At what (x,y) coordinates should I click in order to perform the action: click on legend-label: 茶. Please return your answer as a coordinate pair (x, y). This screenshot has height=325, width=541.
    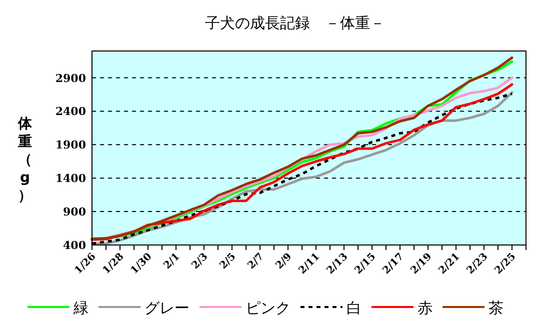
    Looking at the image, I should click on (496, 308).